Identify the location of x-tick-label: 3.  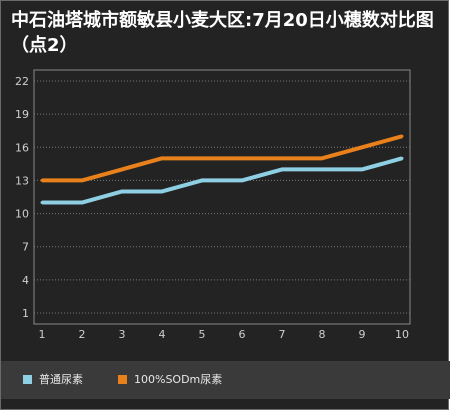
(122, 334).